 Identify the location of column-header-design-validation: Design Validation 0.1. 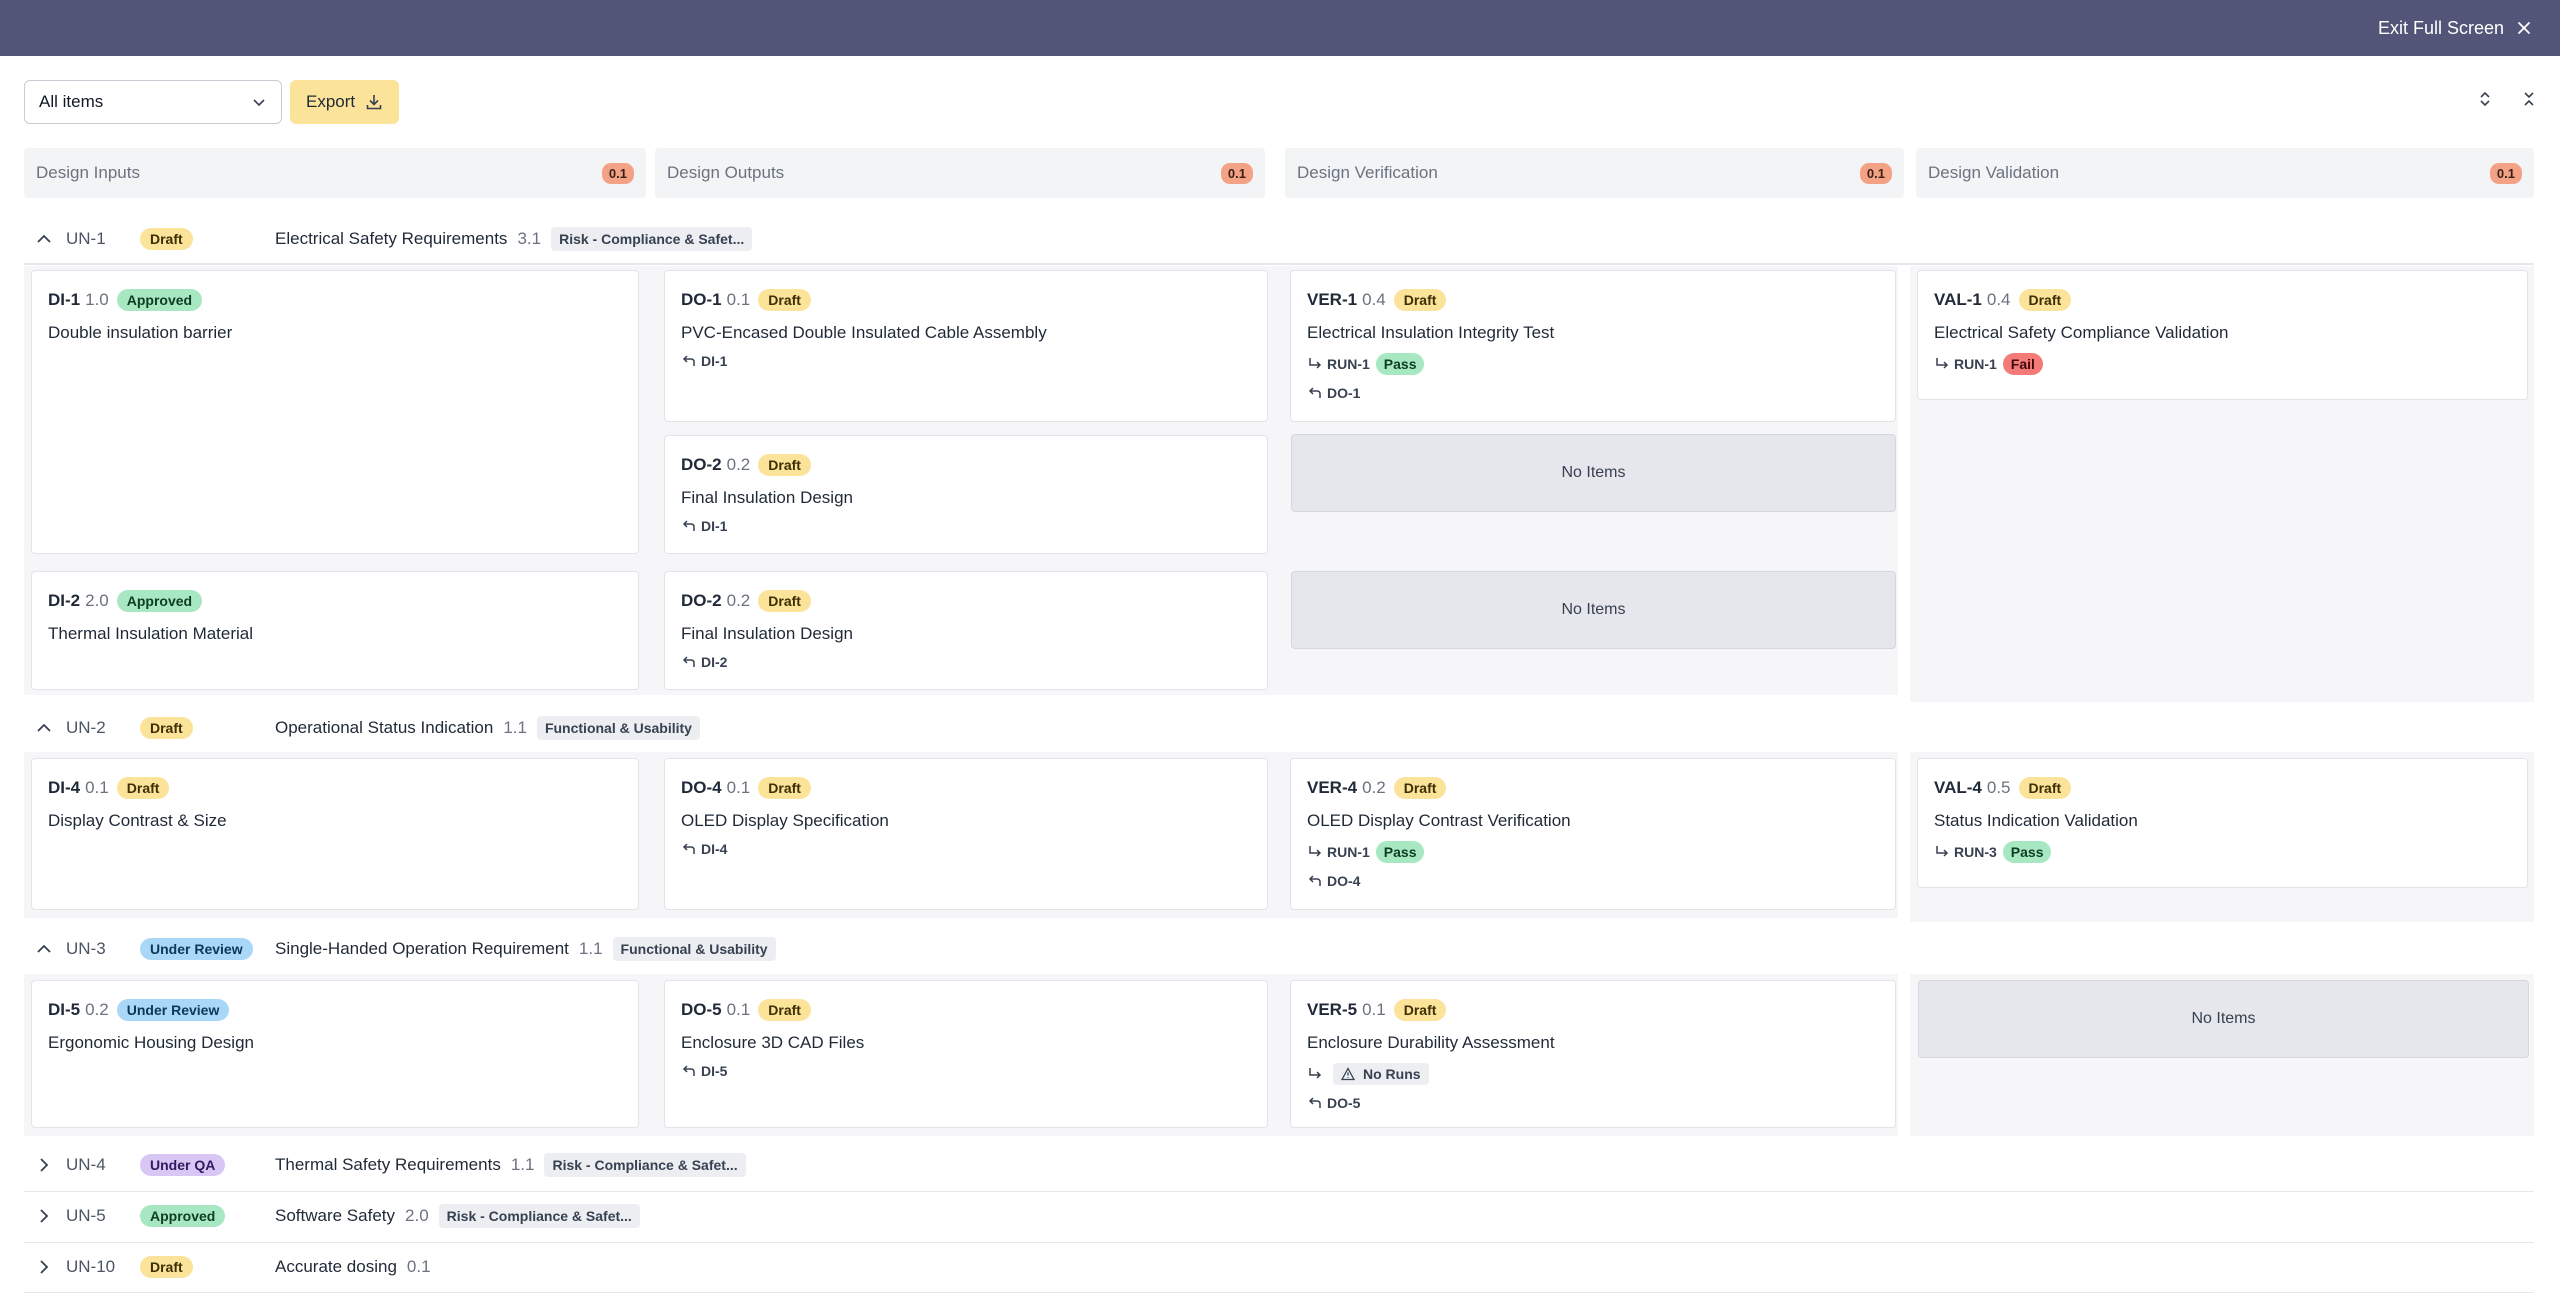
(2225, 173).